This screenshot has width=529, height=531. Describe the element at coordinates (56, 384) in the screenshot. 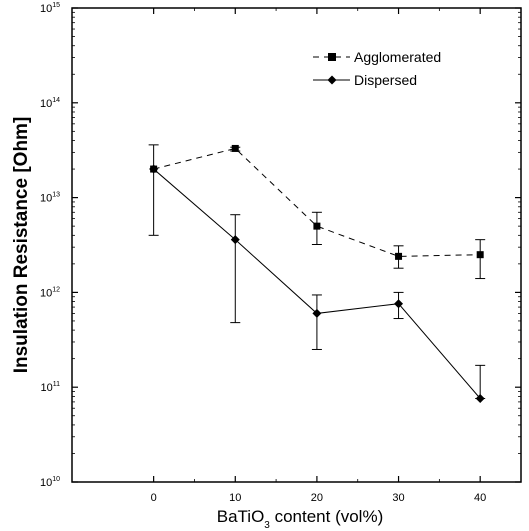

I see `y-tick-label-exponent: 11` at that location.